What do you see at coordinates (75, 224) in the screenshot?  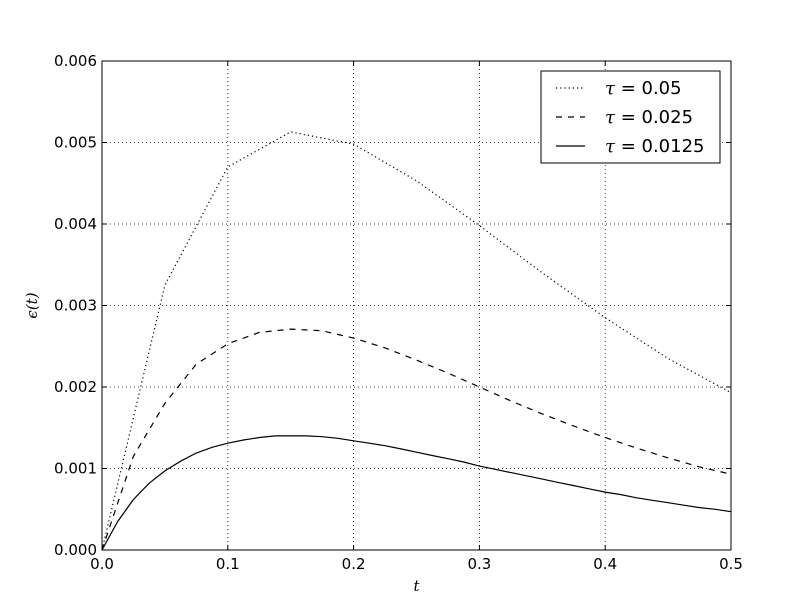 I see `y-tick-label: 0.004` at bounding box center [75, 224].